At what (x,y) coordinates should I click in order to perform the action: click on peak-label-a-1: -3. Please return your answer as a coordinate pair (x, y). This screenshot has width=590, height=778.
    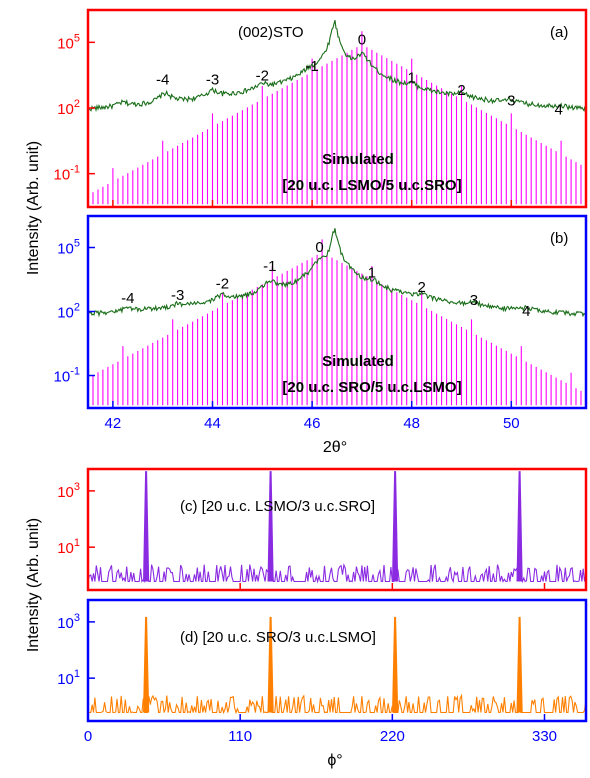
    Looking at the image, I should click on (212, 79).